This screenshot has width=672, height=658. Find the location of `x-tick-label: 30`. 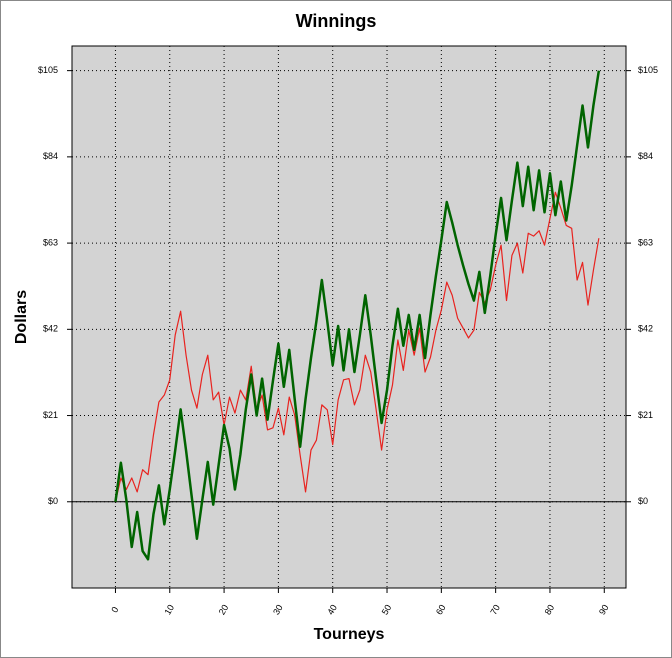

x-tick-label: 30 is located at coordinates (278, 610).